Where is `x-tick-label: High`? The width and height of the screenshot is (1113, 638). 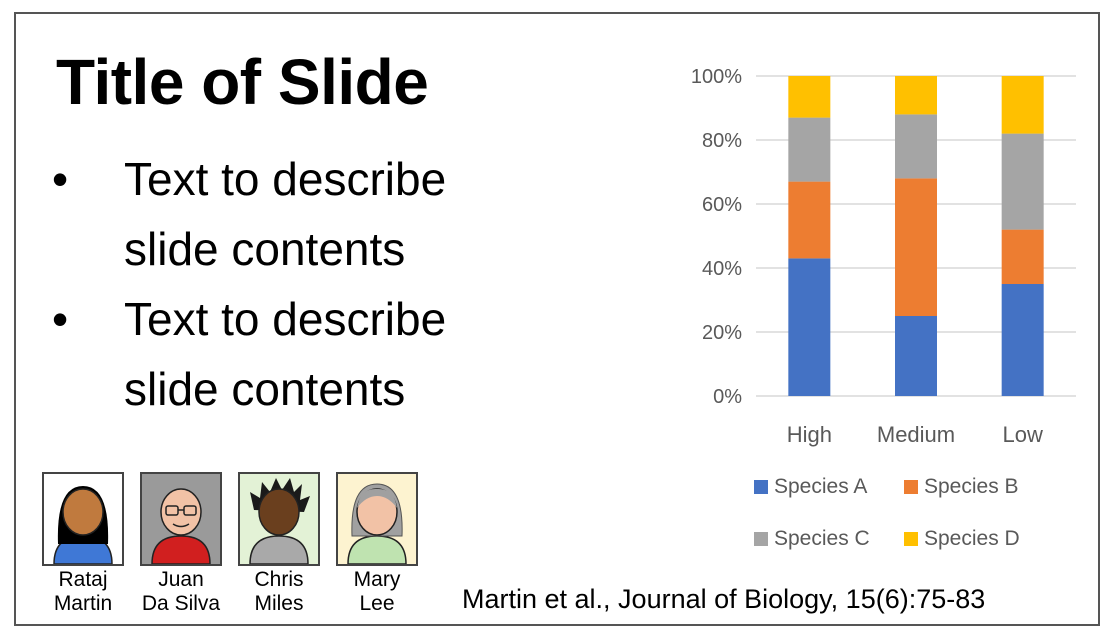 x-tick-label: High is located at coordinates (809, 434).